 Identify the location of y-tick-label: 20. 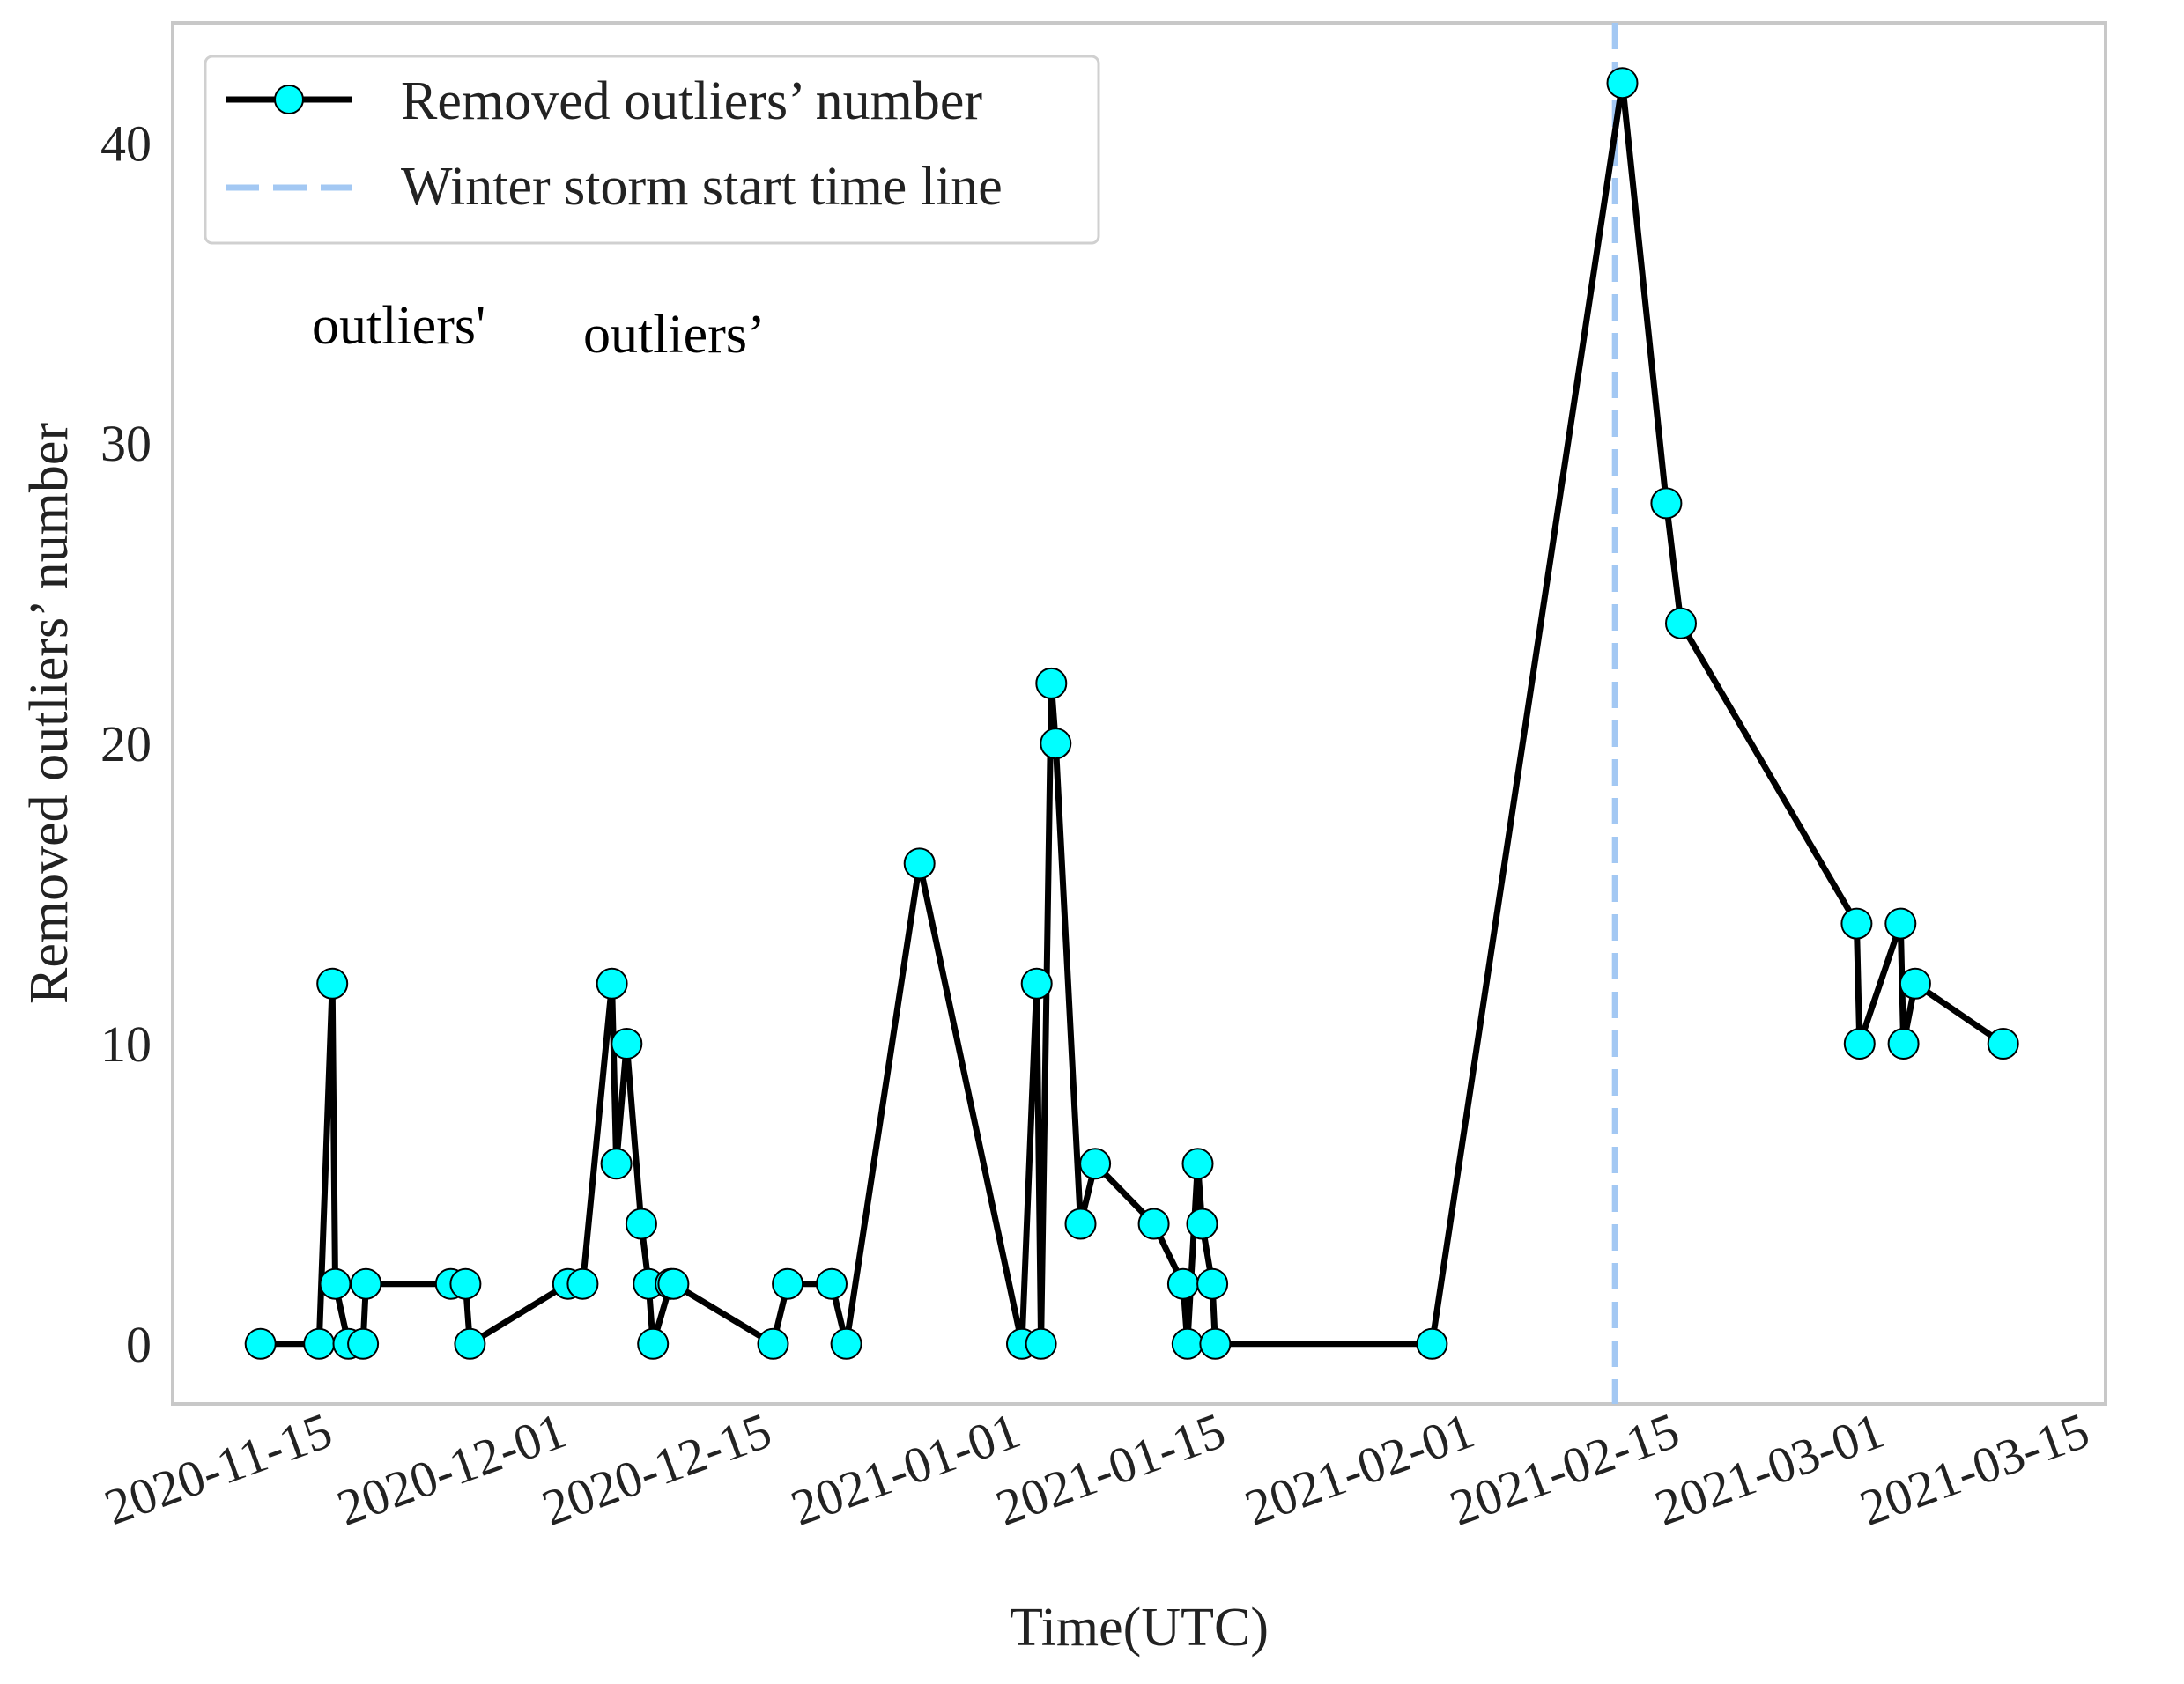
(126, 743).